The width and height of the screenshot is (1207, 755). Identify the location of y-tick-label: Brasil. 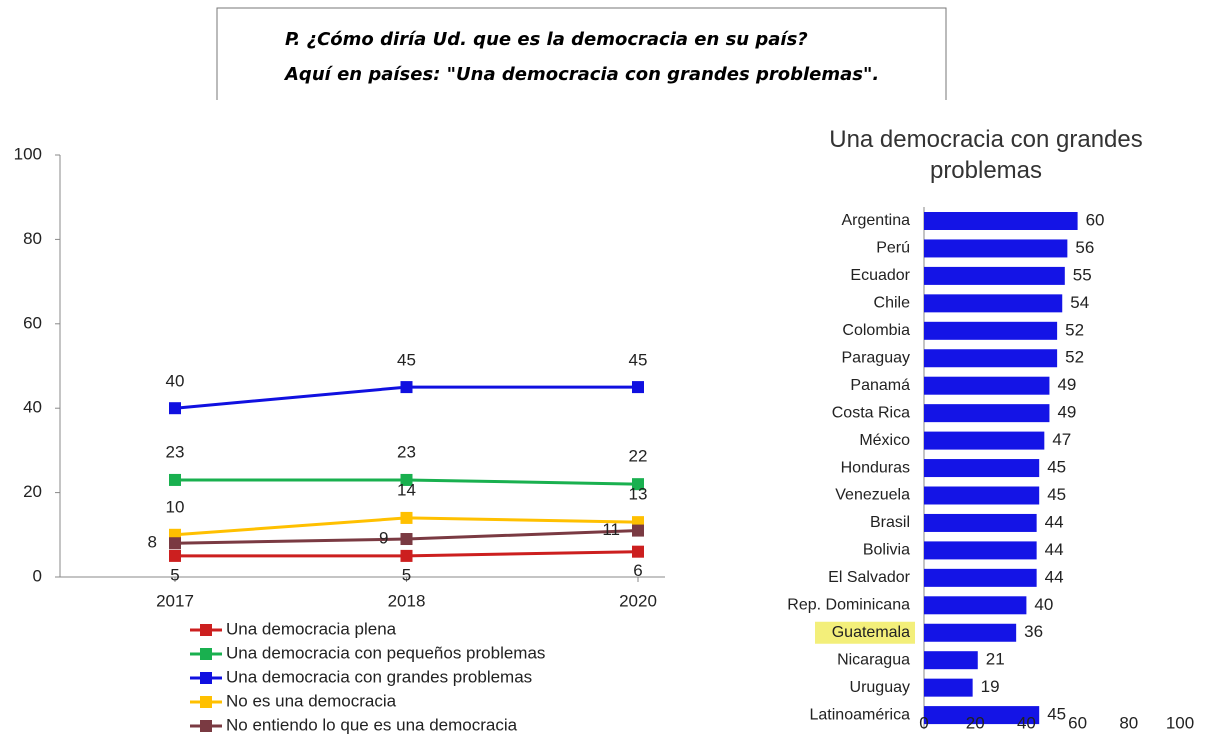
(890, 522).